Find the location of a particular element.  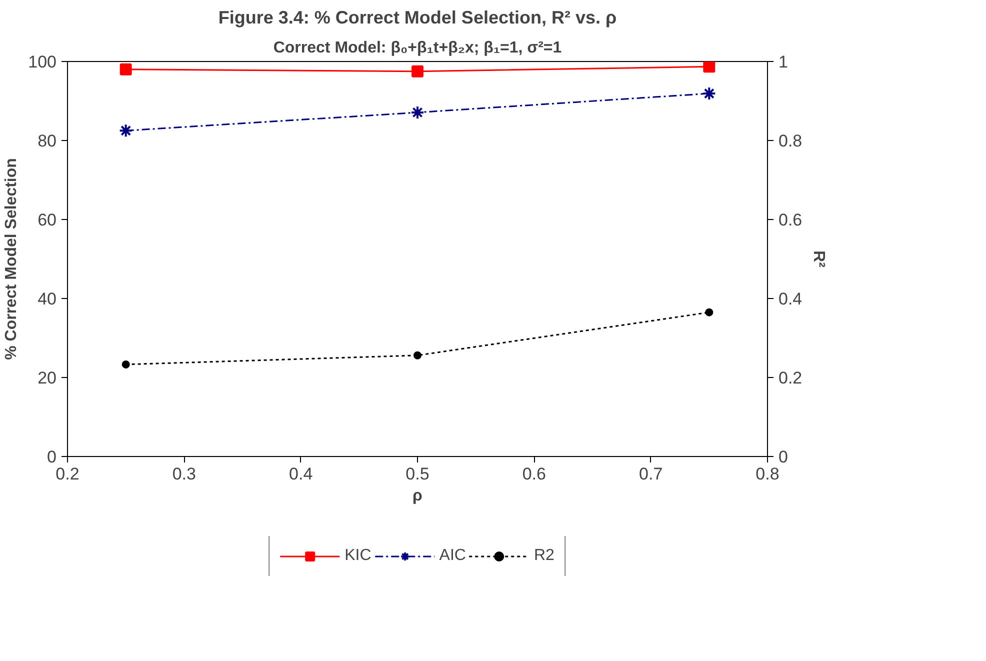

y2-tick-label: 0.6 is located at coordinates (790, 220).